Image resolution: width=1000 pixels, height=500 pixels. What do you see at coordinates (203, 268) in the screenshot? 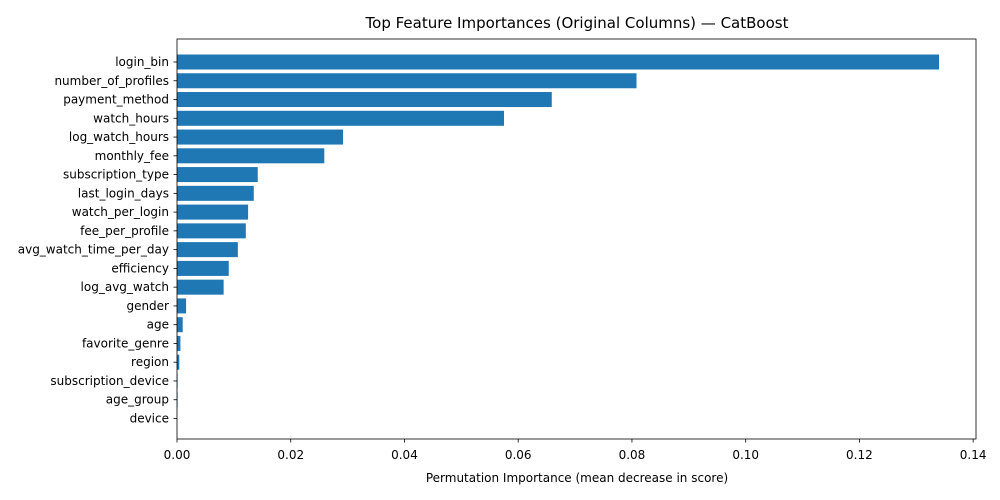
I see `bar-efficiency` at bounding box center [203, 268].